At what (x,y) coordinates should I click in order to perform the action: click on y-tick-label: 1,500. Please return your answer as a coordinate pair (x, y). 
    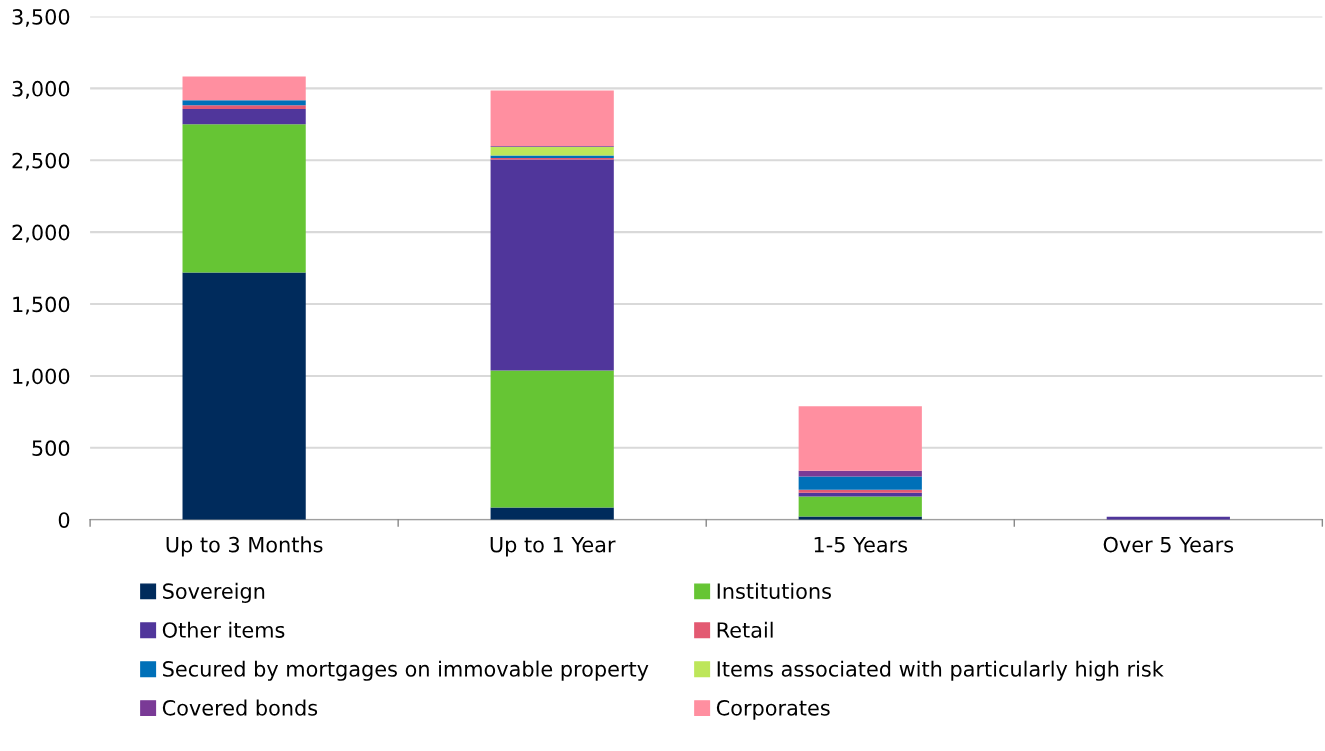
    Looking at the image, I should click on (41, 305).